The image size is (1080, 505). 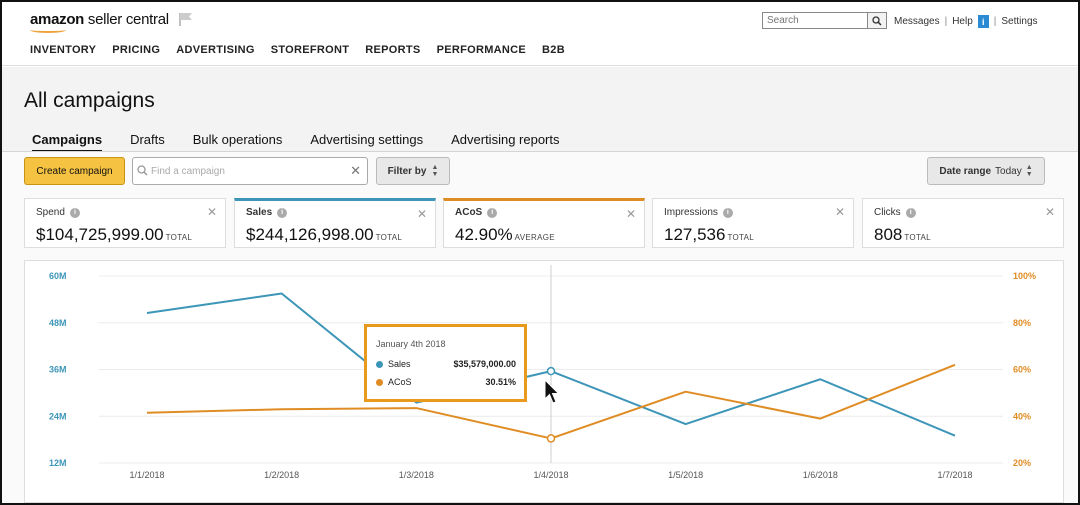 What do you see at coordinates (815, 20) in the screenshot?
I see `global-search-input` at bounding box center [815, 20].